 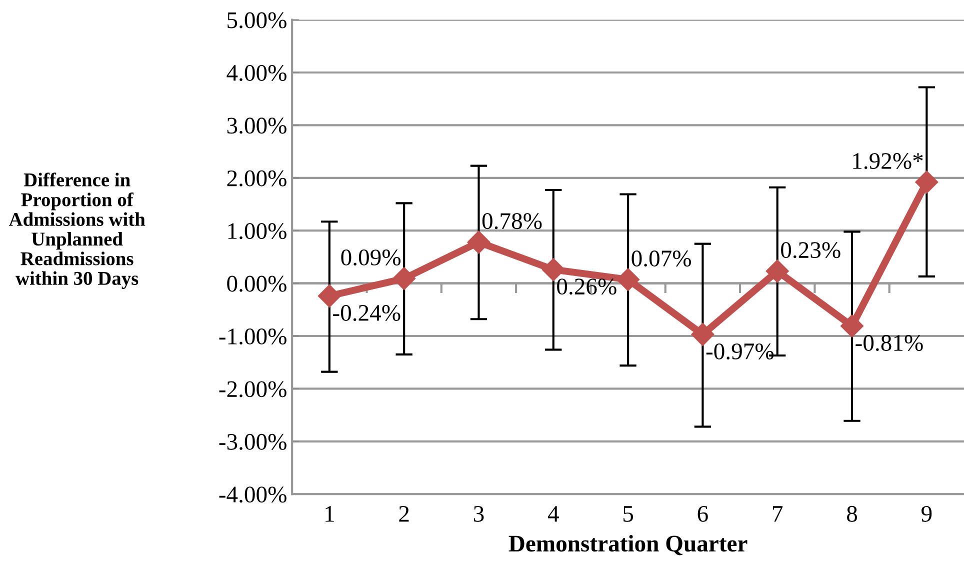 What do you see at coordinates (257, 20) in the screenshot?
I see `y-tick-label: 5.00%` at bounding box center [257, 20].